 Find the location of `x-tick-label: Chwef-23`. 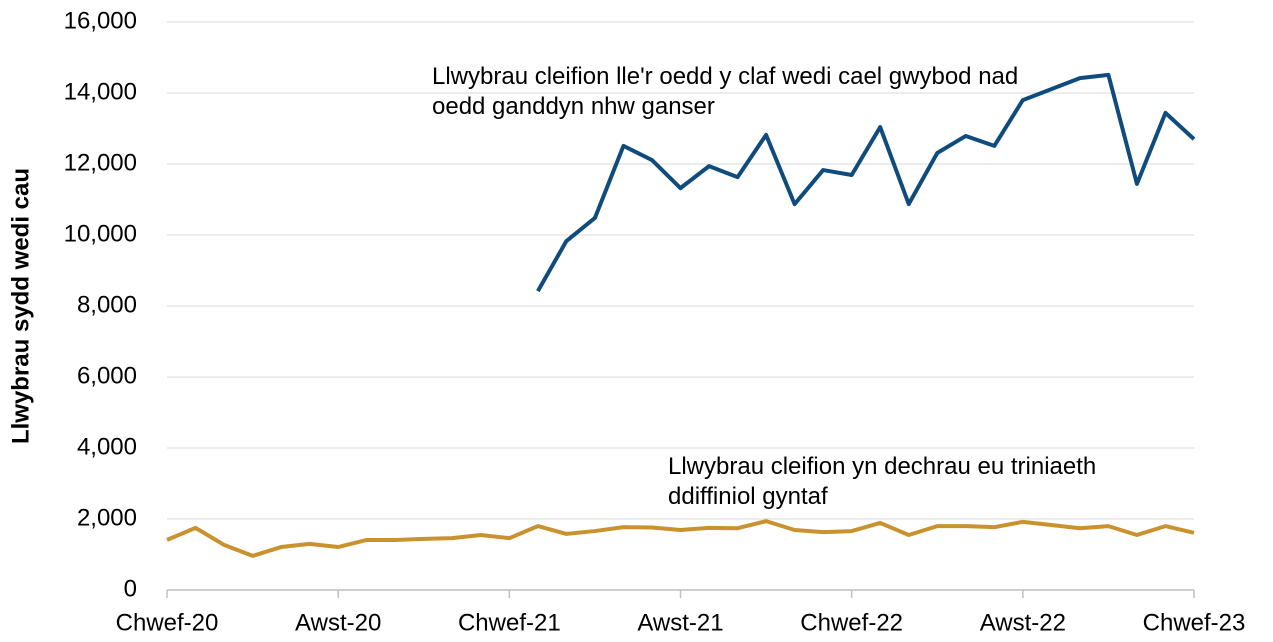

x-tick-label: Chwef-23 is located at coordinates (1194, 622).